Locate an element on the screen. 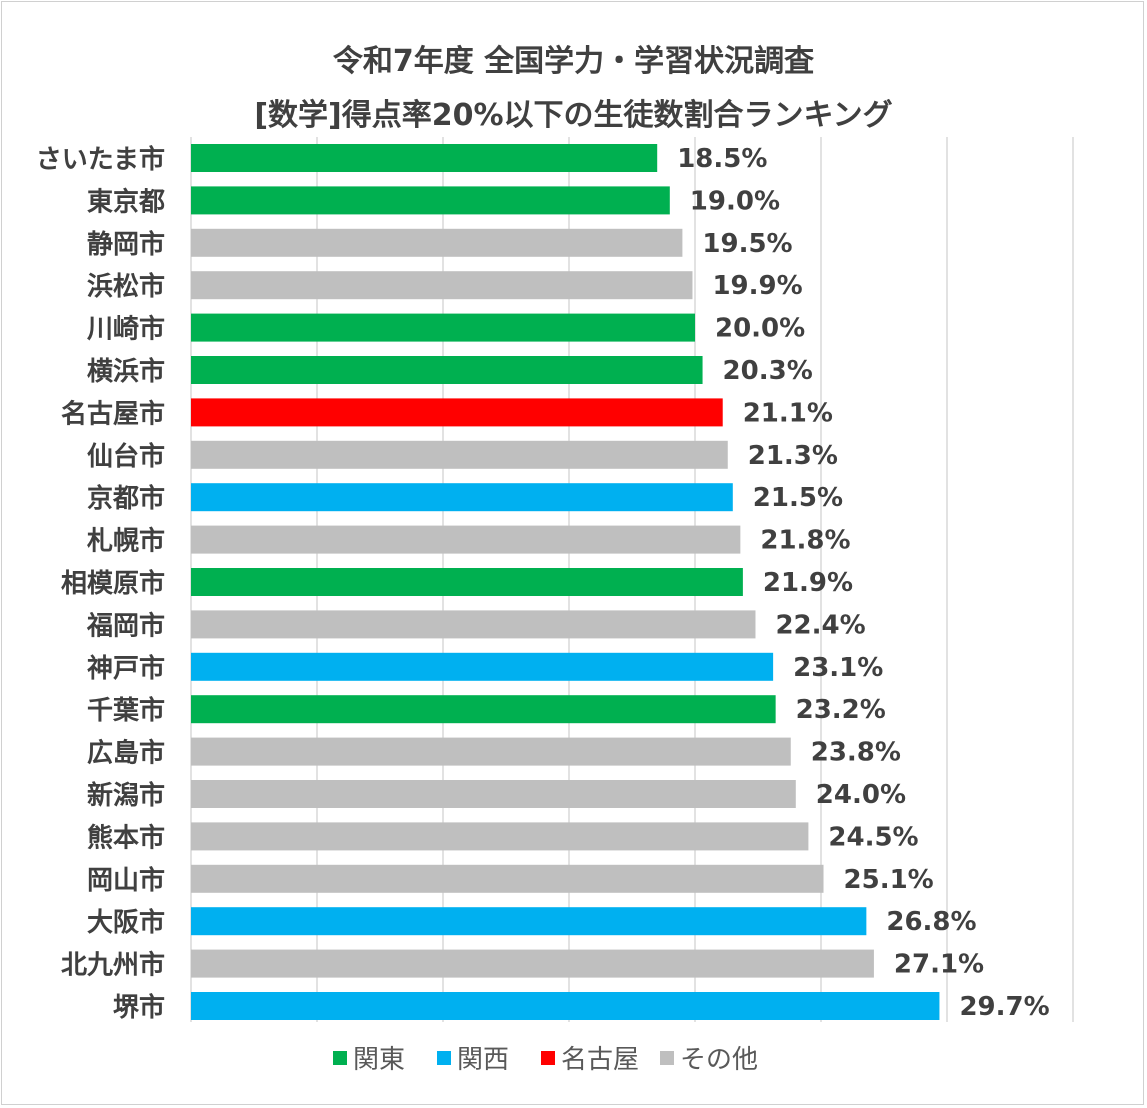 The image size is (1147, 1108). category-label: 堺市 is located at coordinates (139, 1007).